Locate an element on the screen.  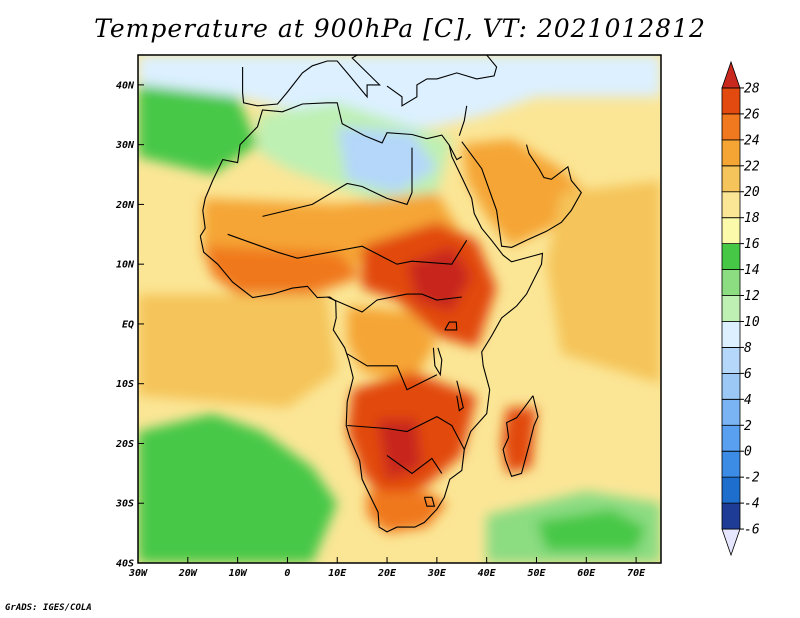
colorbar-label: 18 is located at coordinates (752, 218).